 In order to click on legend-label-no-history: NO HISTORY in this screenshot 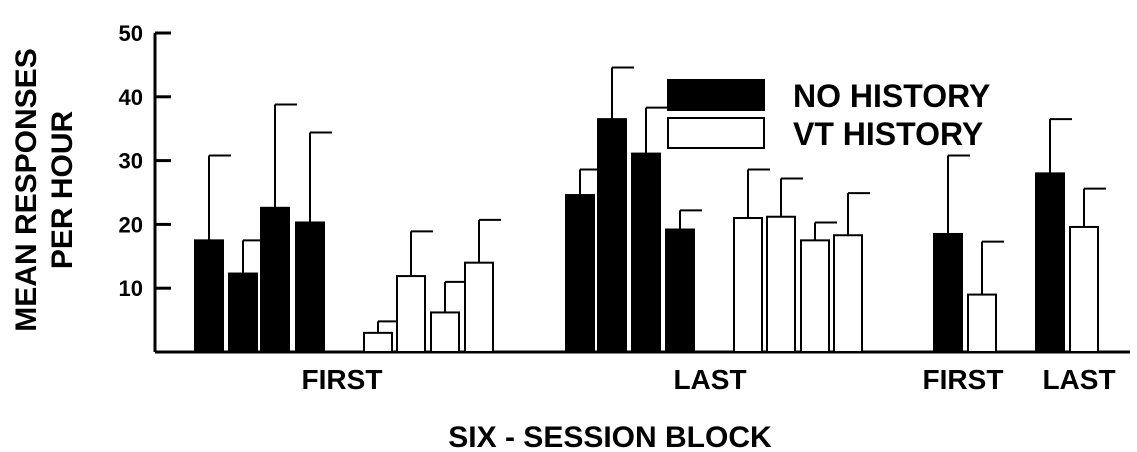, I will do `click(891, 96)`.